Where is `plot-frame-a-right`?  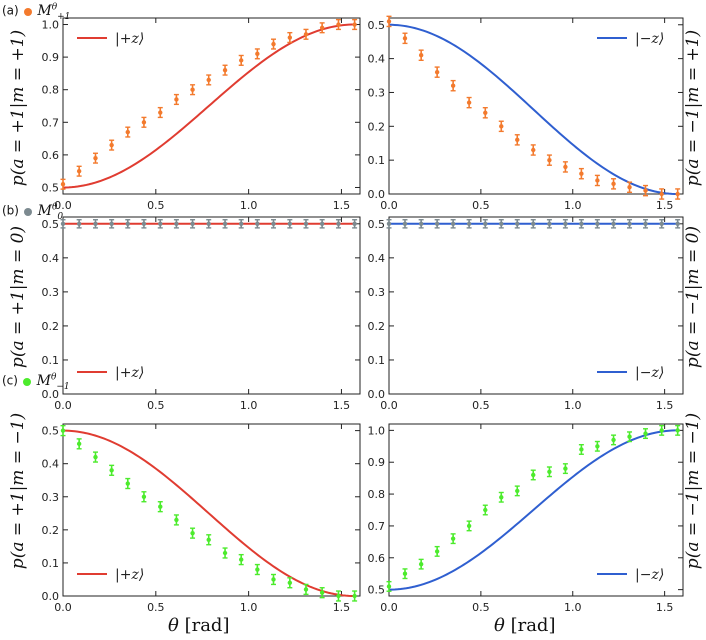 plot-frame-a-right is located at coordinates (536, 106).